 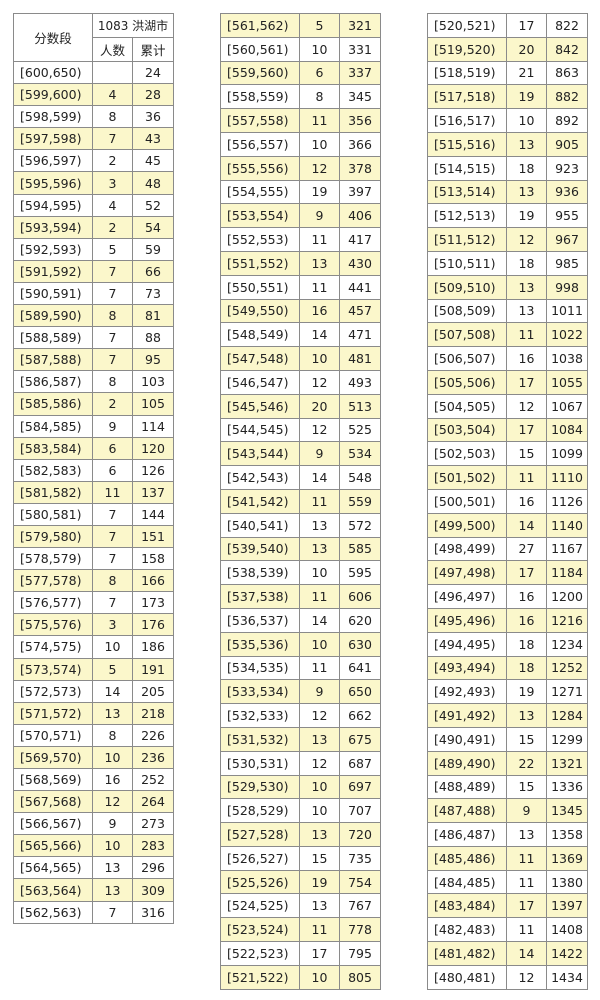 What do you see at coordinates (53, 205) in the screenshot?
I see `score-range-cell: [594,595)` at bounding box center [53, 205].